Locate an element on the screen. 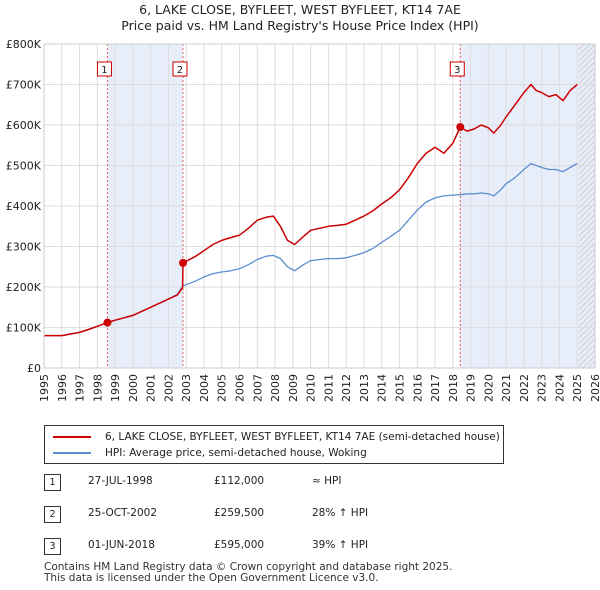 The height and width of the screenshot is (590, 600). x-tick-label: 2017 is located at coordinates (435, 388).